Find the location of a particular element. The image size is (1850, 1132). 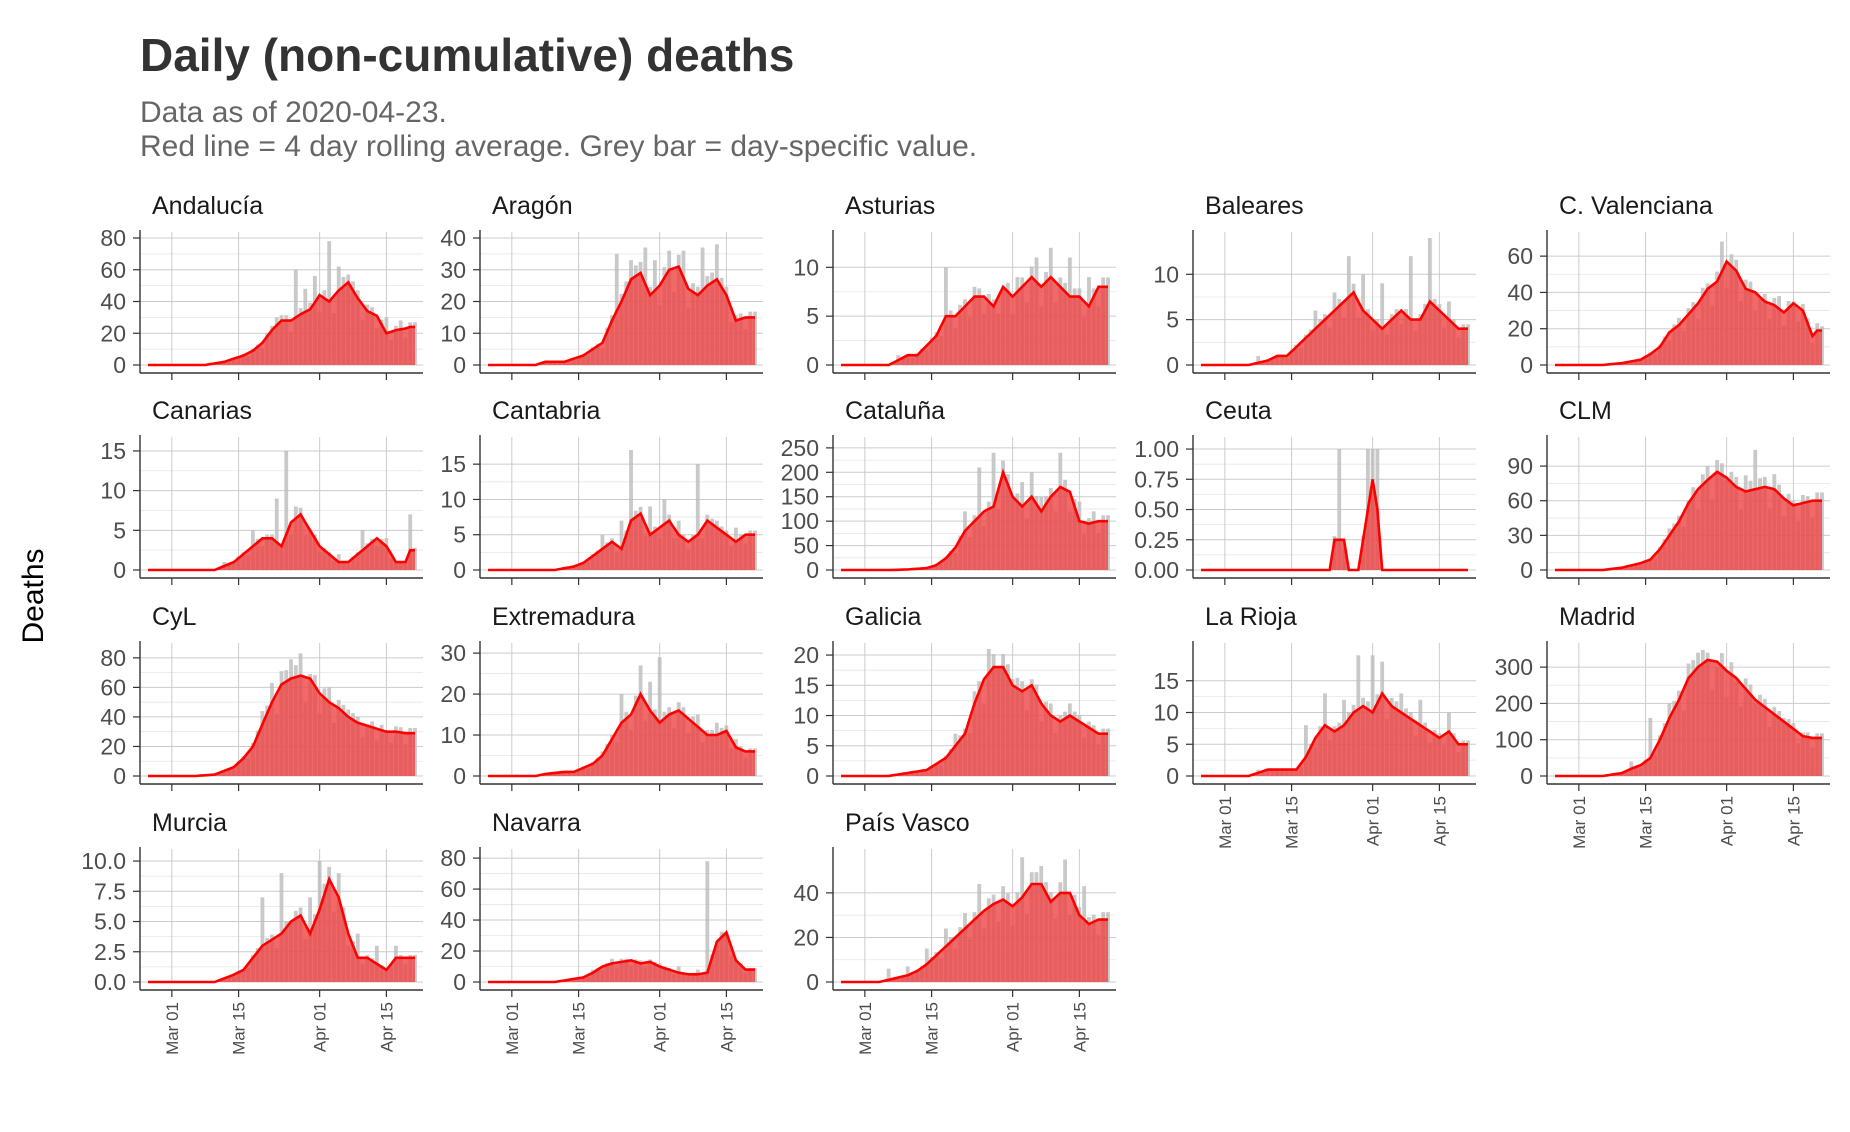

y-tick-label: 30 is located at coordinates (1520, 535).